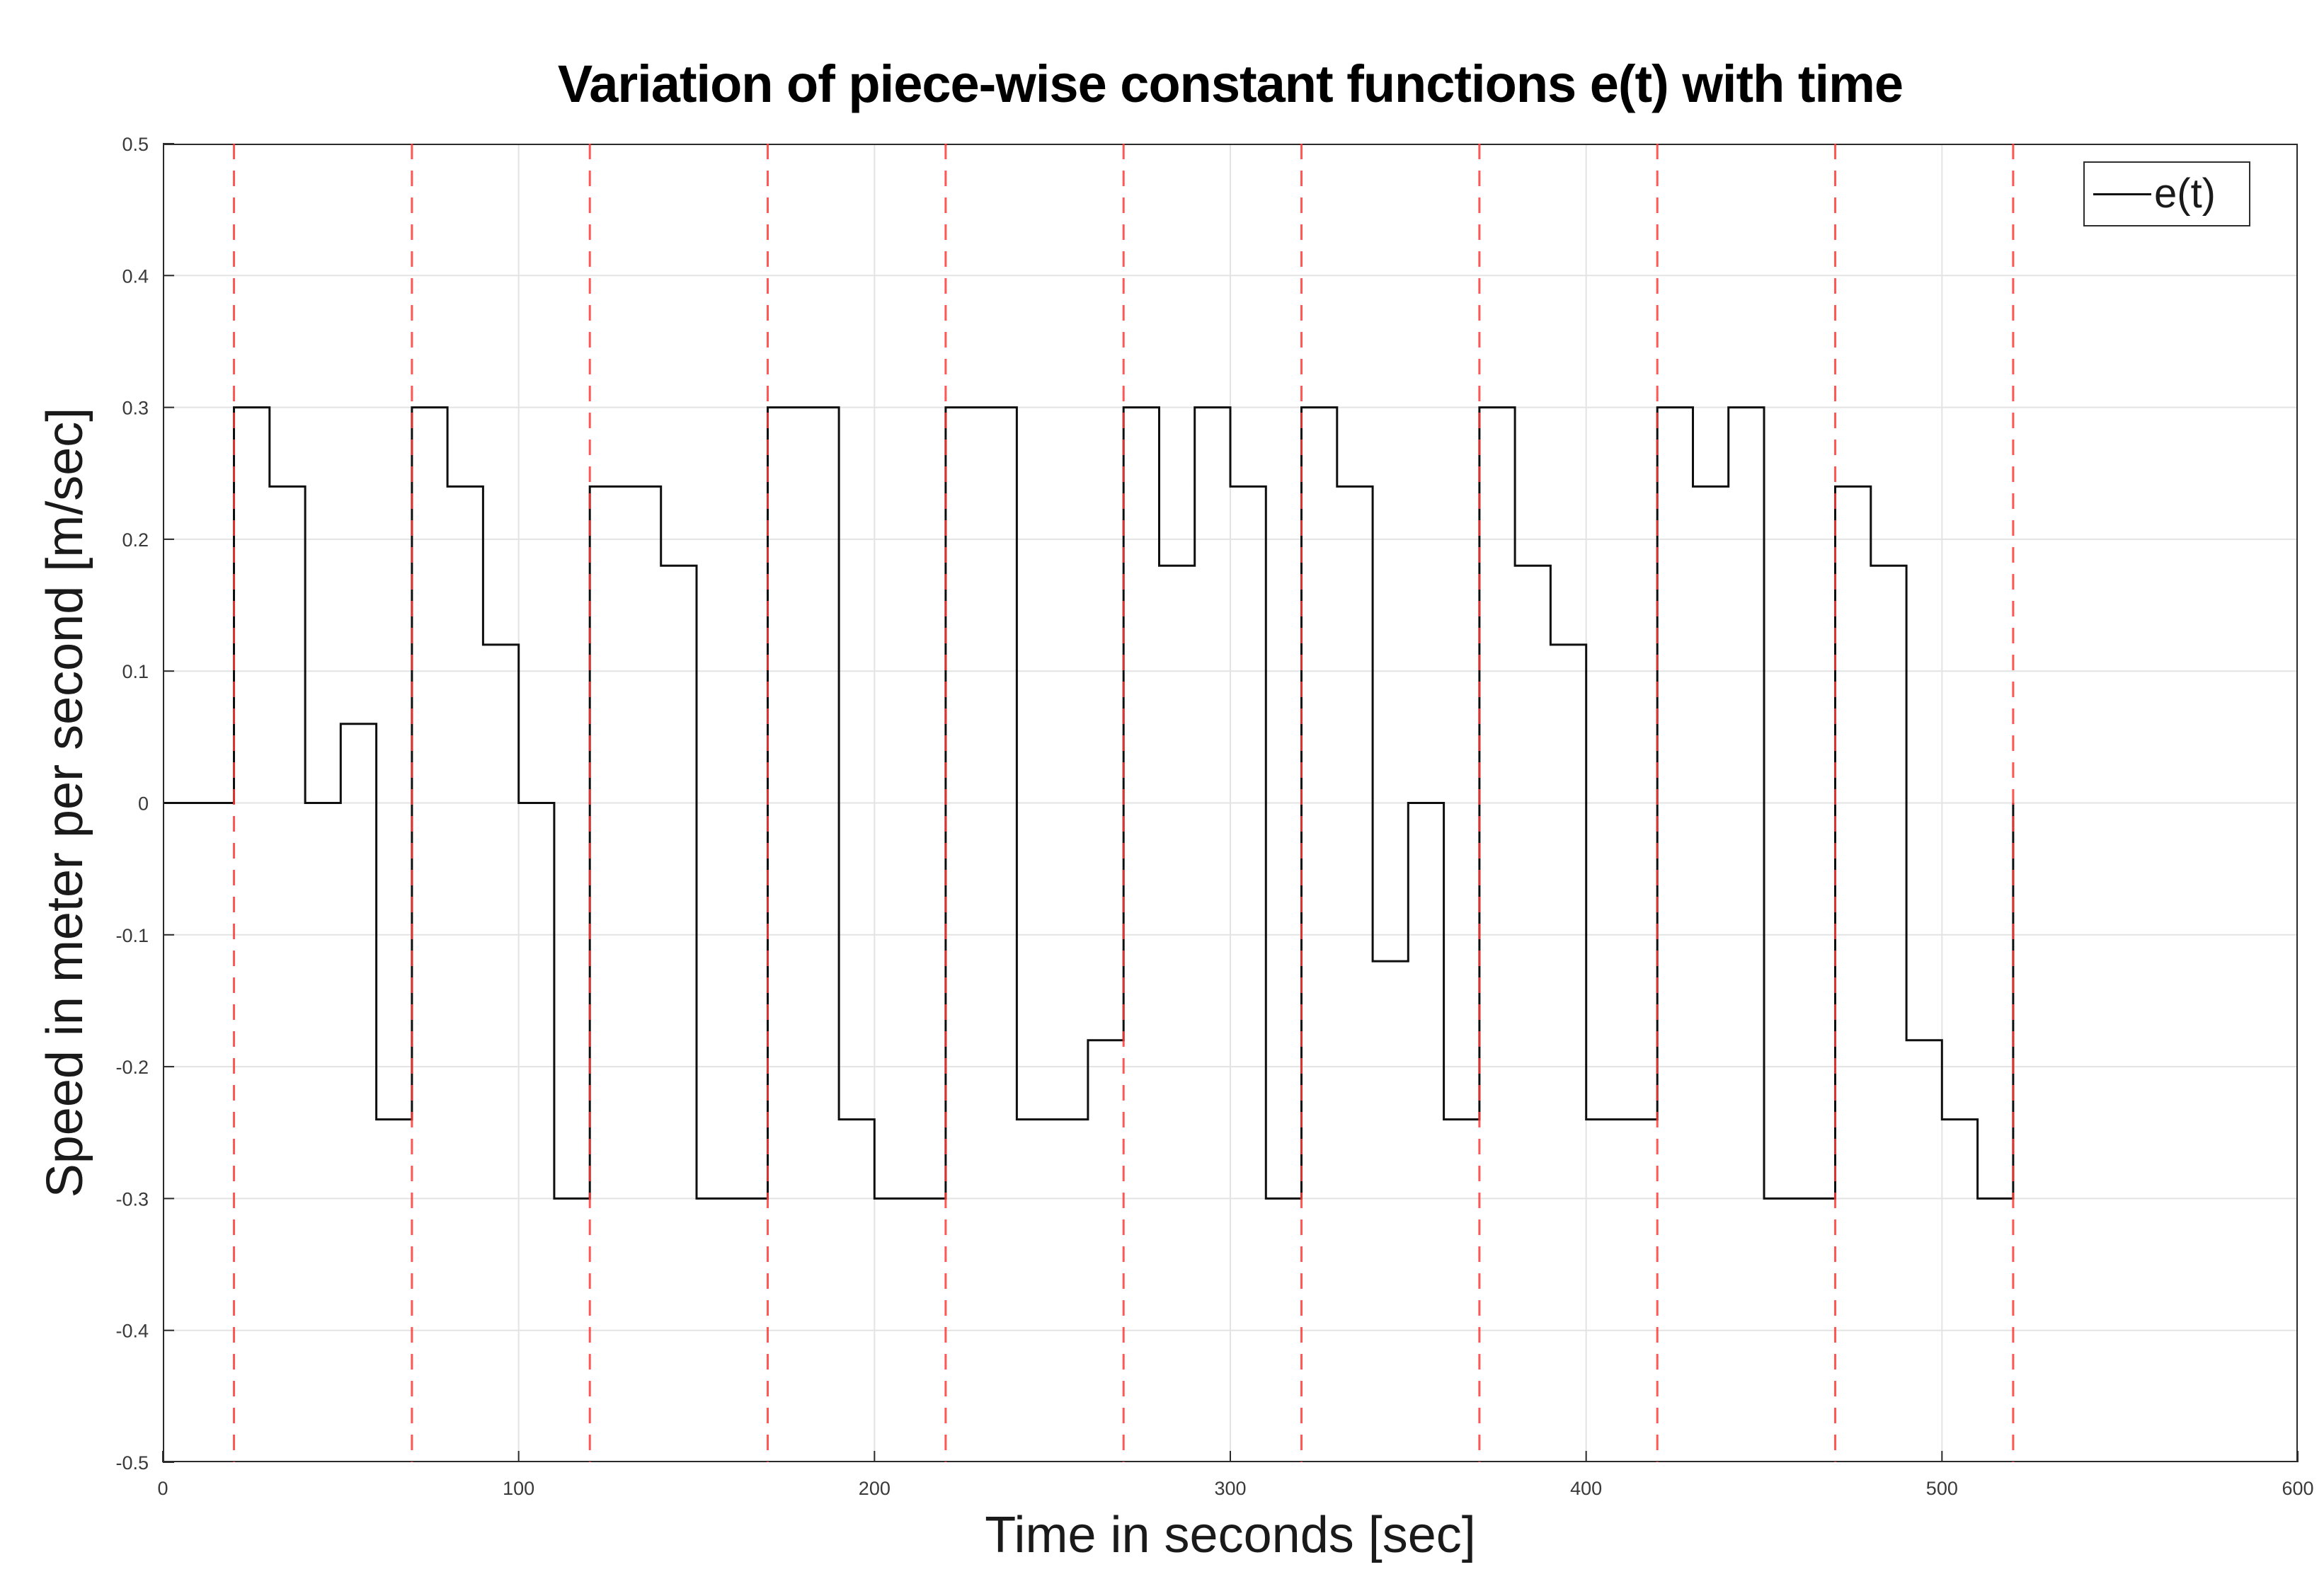 Image resolution: width=2324 pixels, height=1596 pixels. Describe the element at coordinates (135, 671) in the screenshot. I see `y-tick-label: 0.1` at that location.